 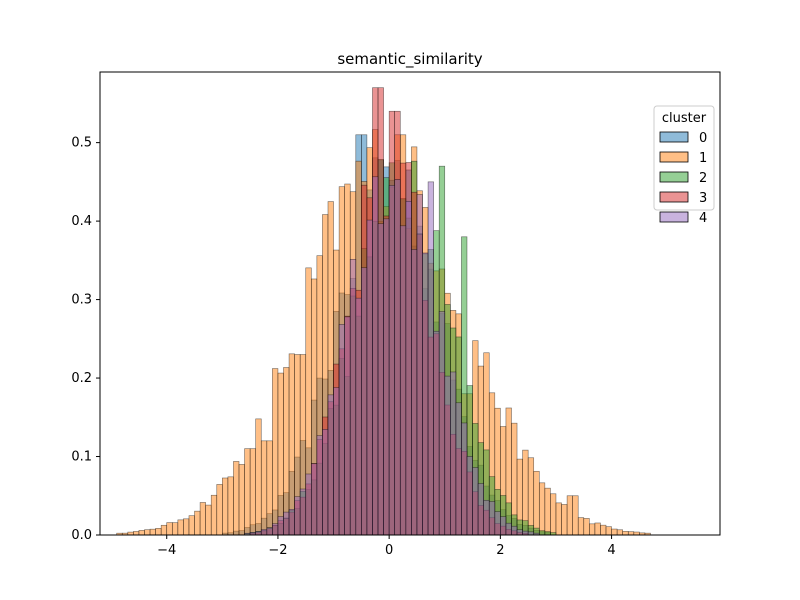 I want to click on x-tick-label: −4, so click(x=166, y=550).